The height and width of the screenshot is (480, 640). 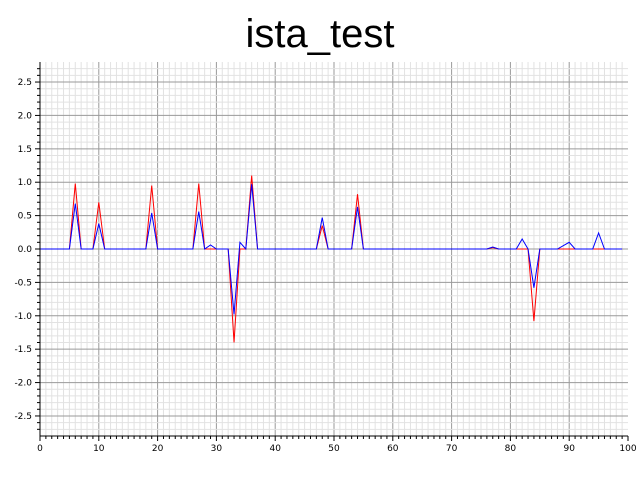 What do you see at coordinates (23, 317) in the screenshot?
I see `y-tick-label: -1.0` at bounding box center [23, 317].